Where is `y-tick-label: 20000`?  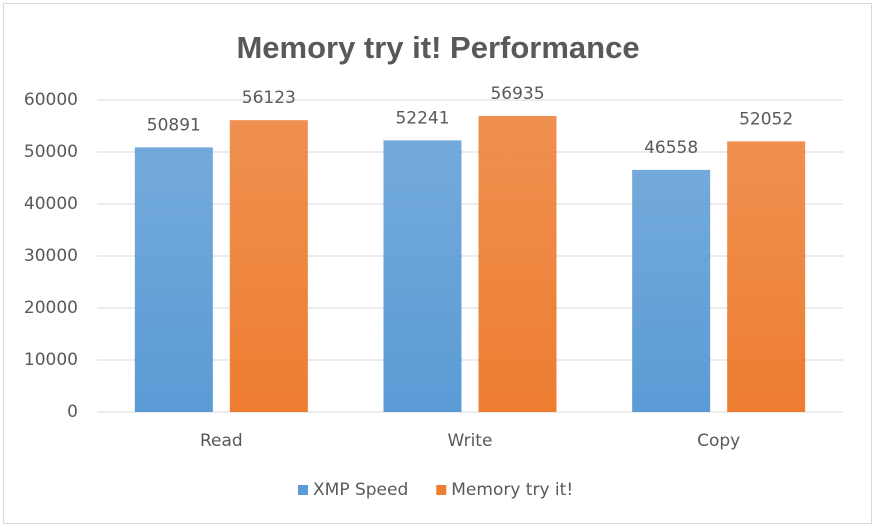
y-tick-label: 20000 is located at coordinates (51, 308).